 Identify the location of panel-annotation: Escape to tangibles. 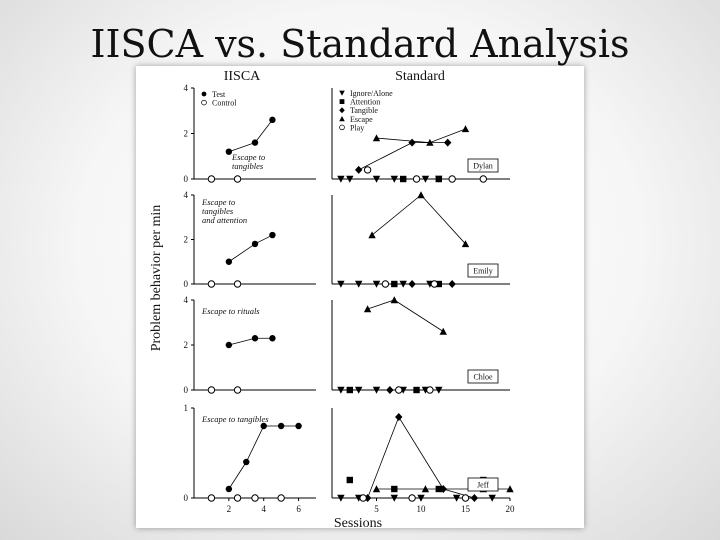
(235, 419).